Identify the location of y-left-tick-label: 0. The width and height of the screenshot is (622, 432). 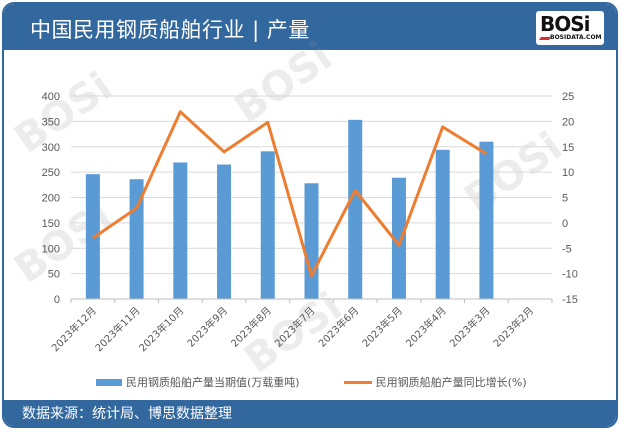
(57, 300).